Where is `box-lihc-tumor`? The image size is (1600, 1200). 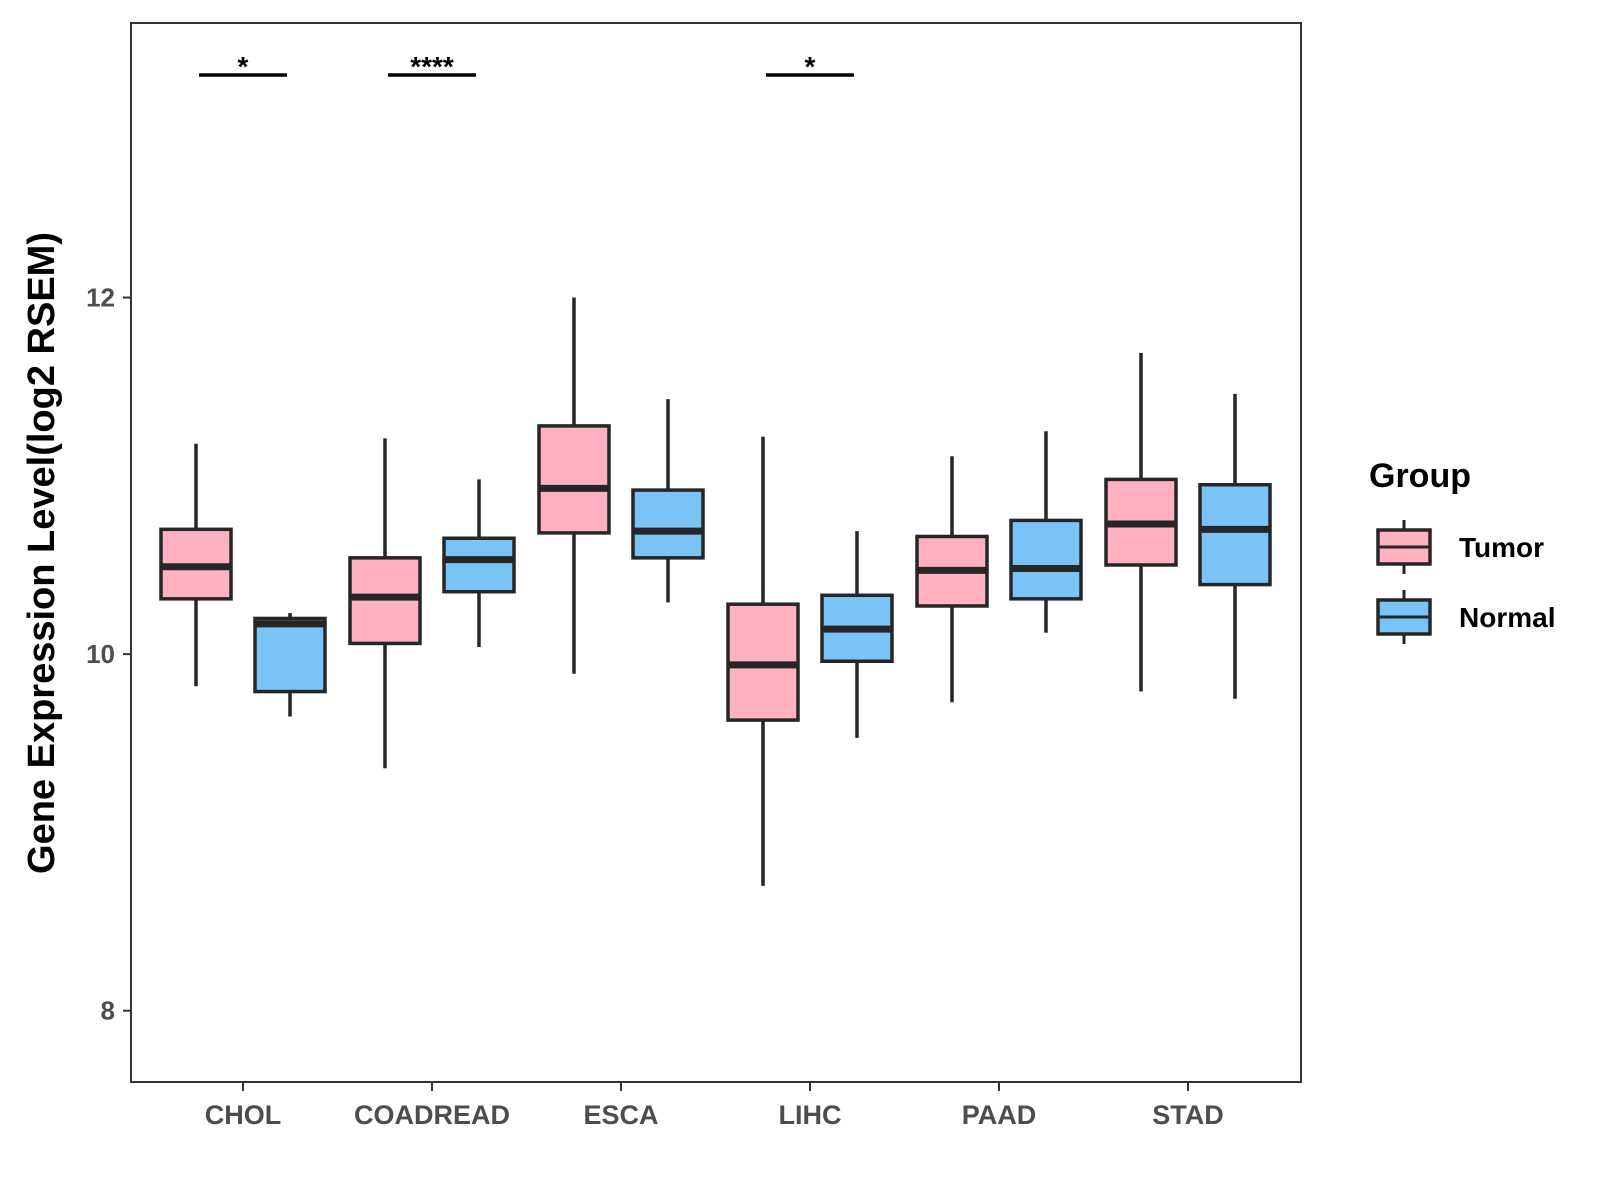
box-lihc-tumor is located at coordinates (763, 661).